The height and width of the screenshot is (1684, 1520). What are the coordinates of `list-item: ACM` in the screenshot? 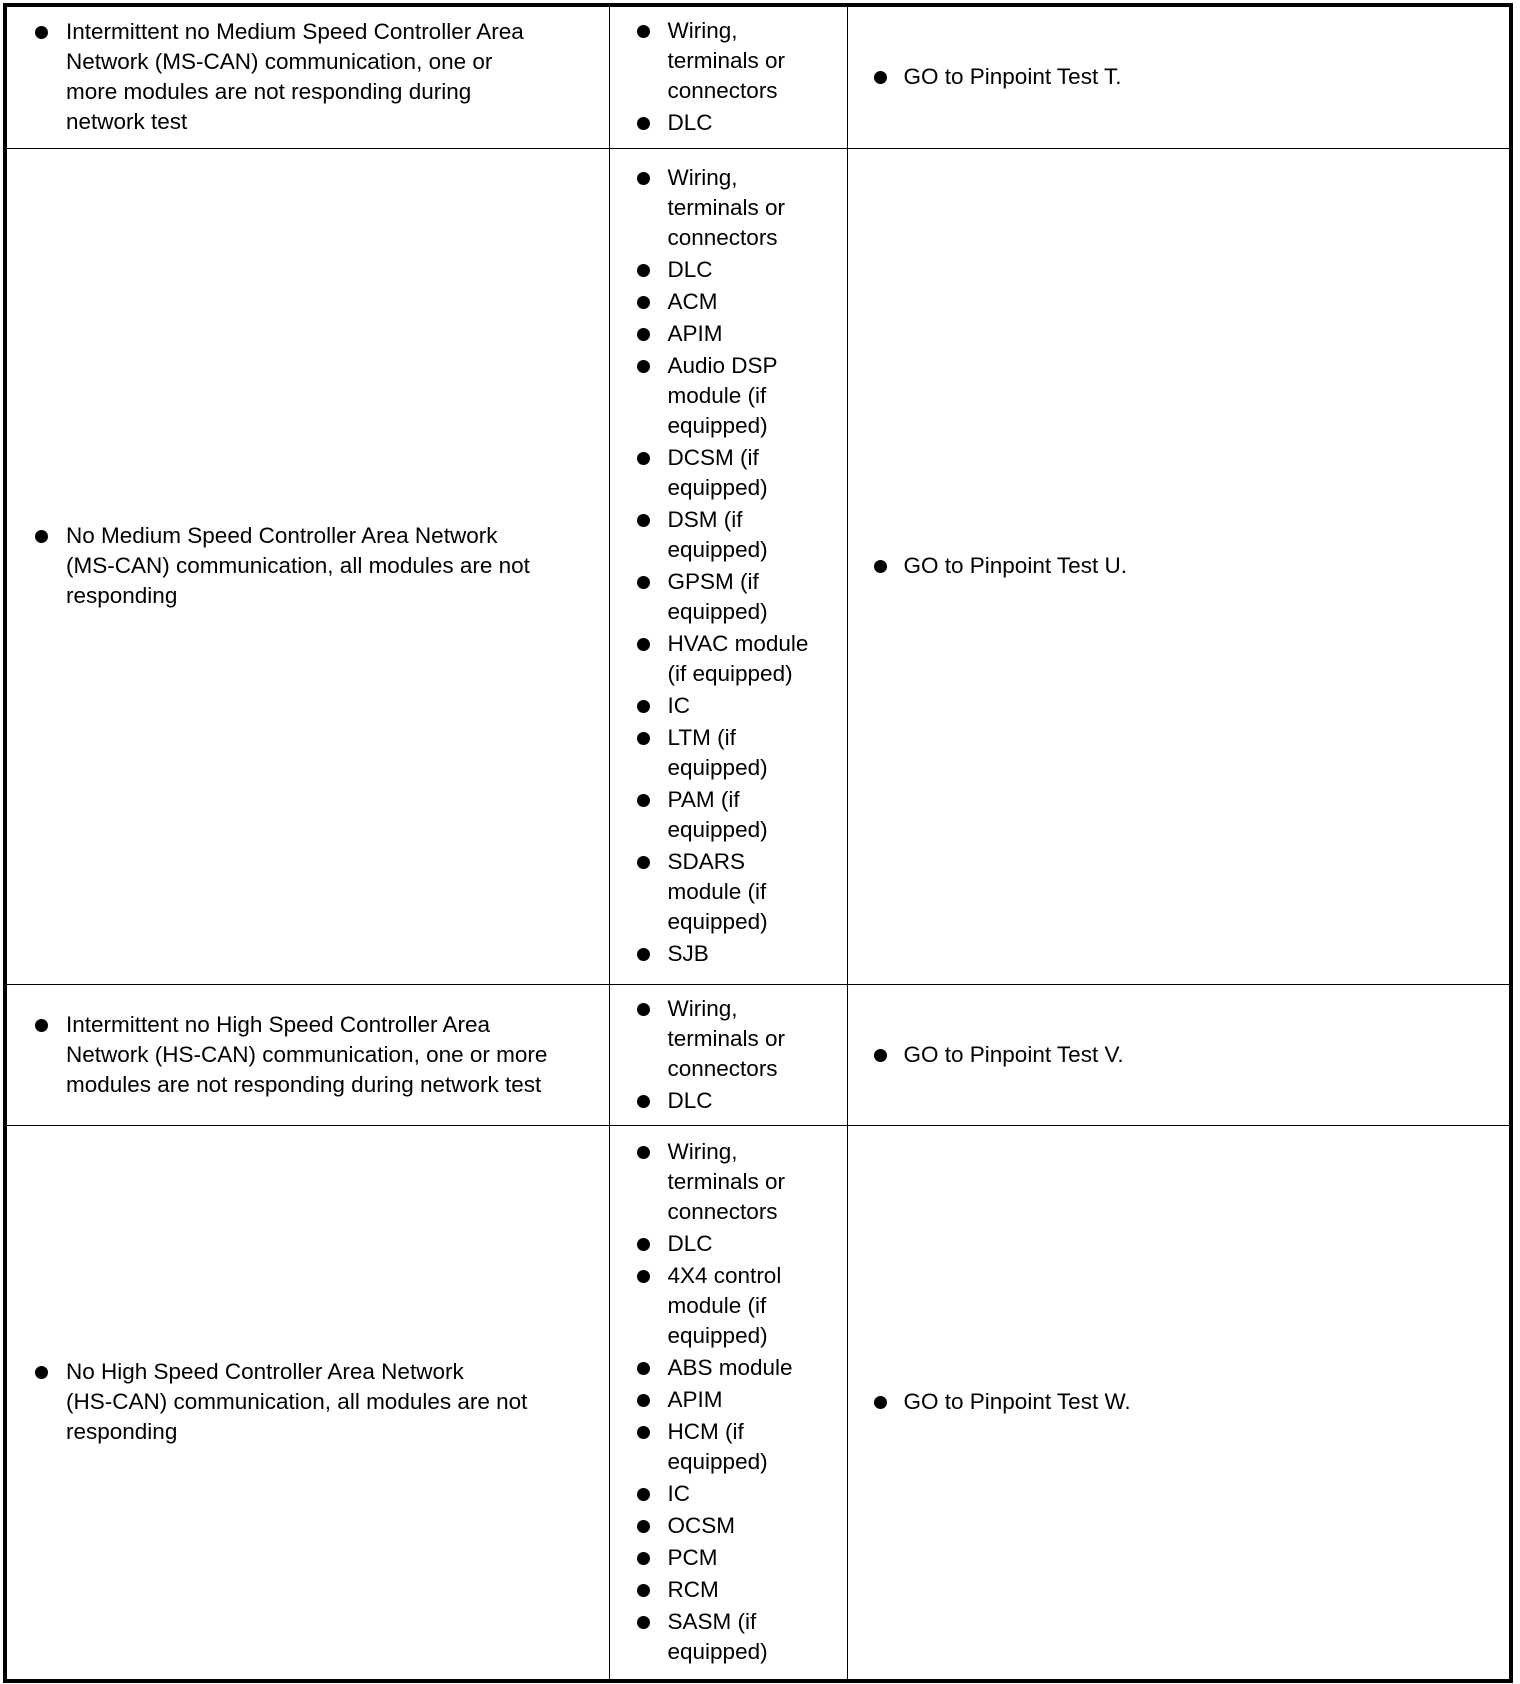 It's located at (728, 302).